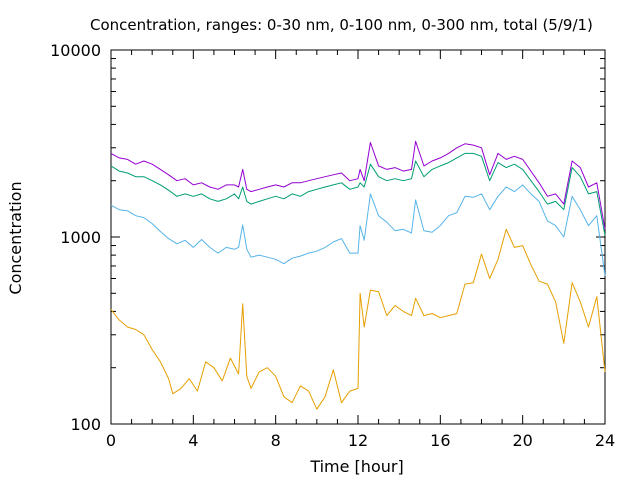  I want to click on x-tick-label: 4, so click(193, 440).